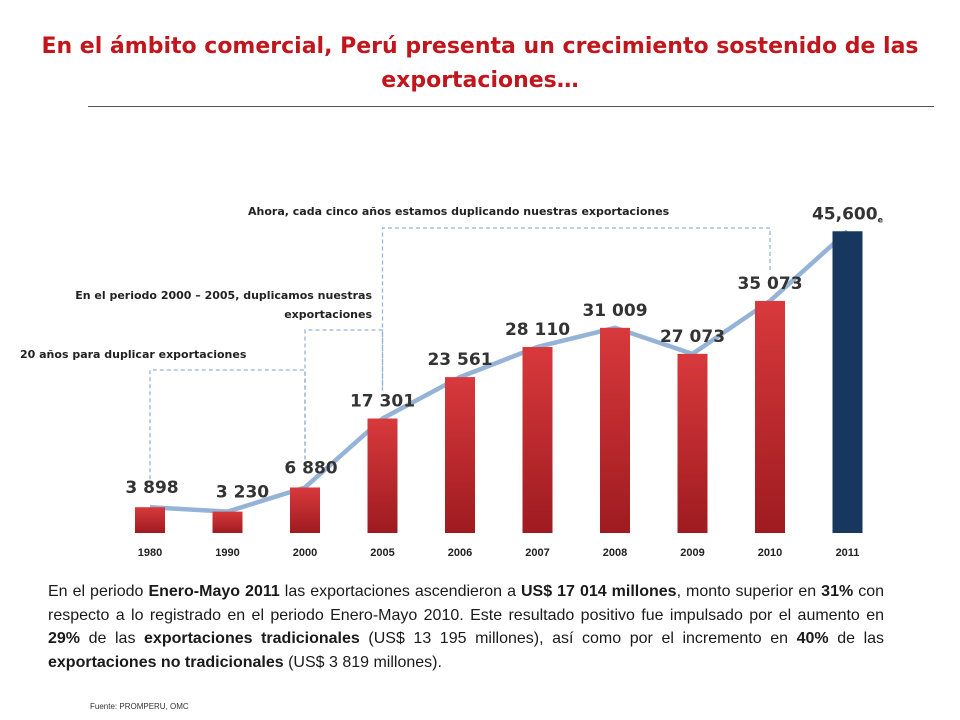 This screenshot has width=960, height=720. I want to click on bar-value-label-2009: 27 073, so click(692, 337).